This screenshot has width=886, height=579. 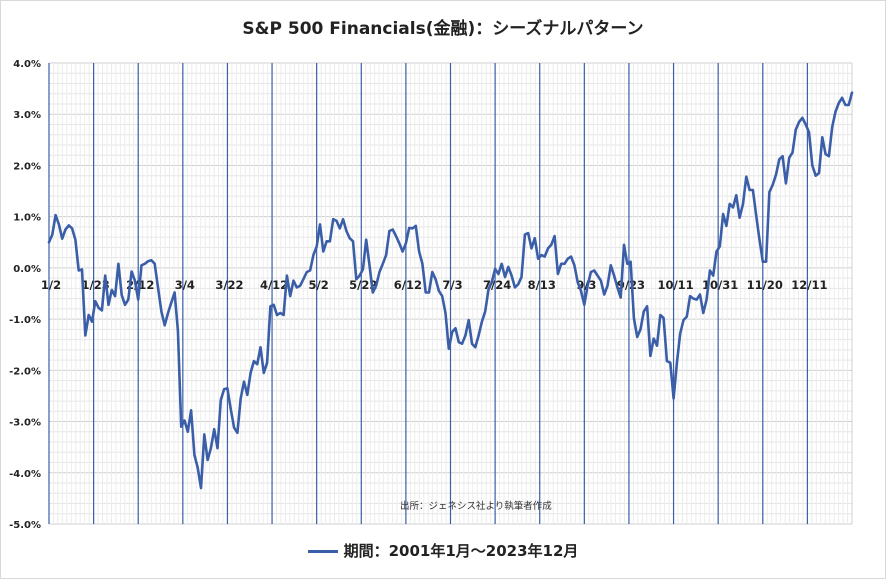 What do you see at coordinates (476, 506) in the screenshot?
I see `source-note: 出所：ジェネシス社より執筆者作成` at bounding box center [476, 506].